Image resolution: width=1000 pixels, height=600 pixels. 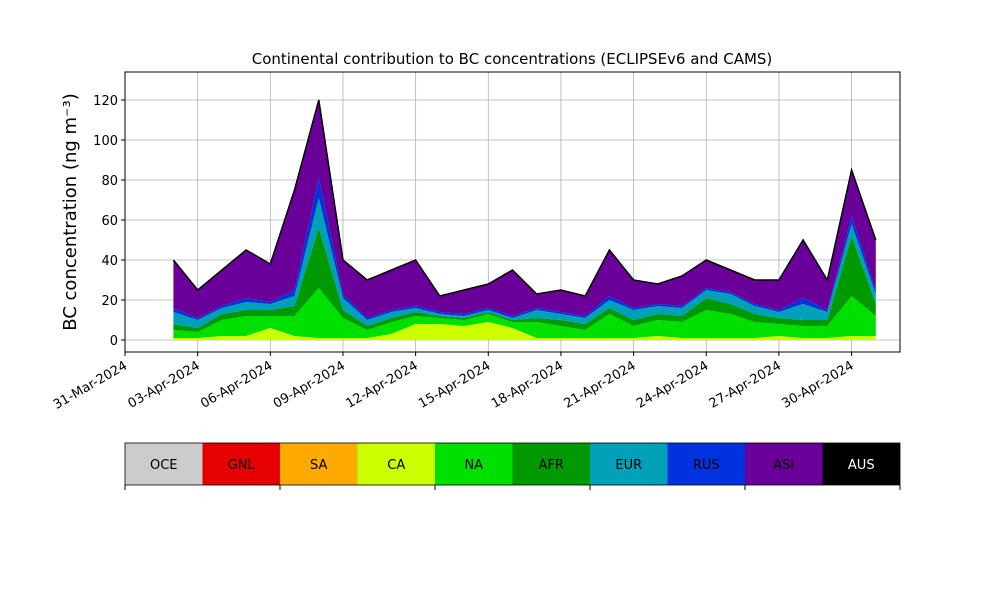 What do you see at coordinates (90, 385) in the screenshot?
I see `x-tick-label: 31-Mar-2024` at bounding box center [90, 385].